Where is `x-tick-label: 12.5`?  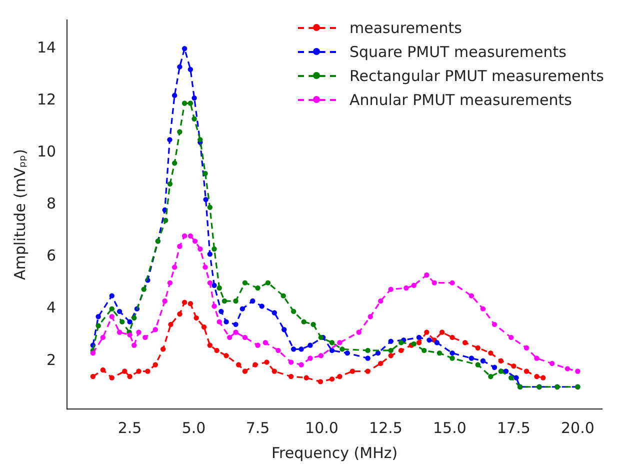 x-tick-label: 12.5 is located at coordinates (385, 427).